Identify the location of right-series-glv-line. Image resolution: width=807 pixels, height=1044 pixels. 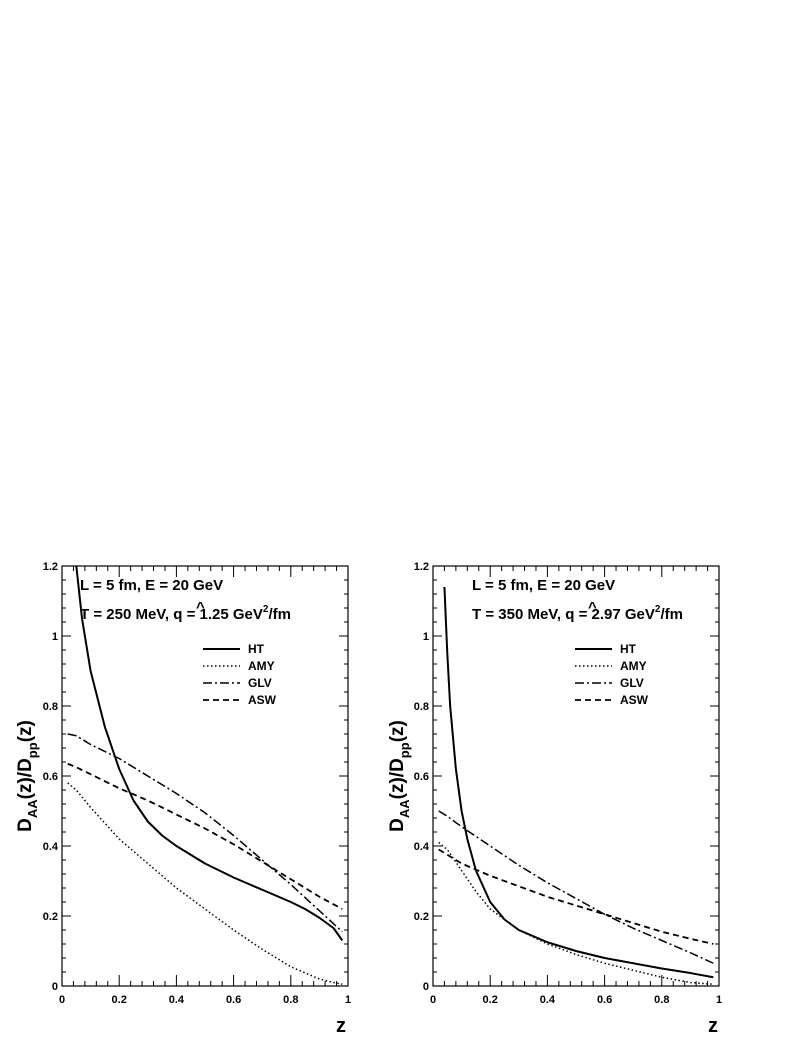
(576, 887).